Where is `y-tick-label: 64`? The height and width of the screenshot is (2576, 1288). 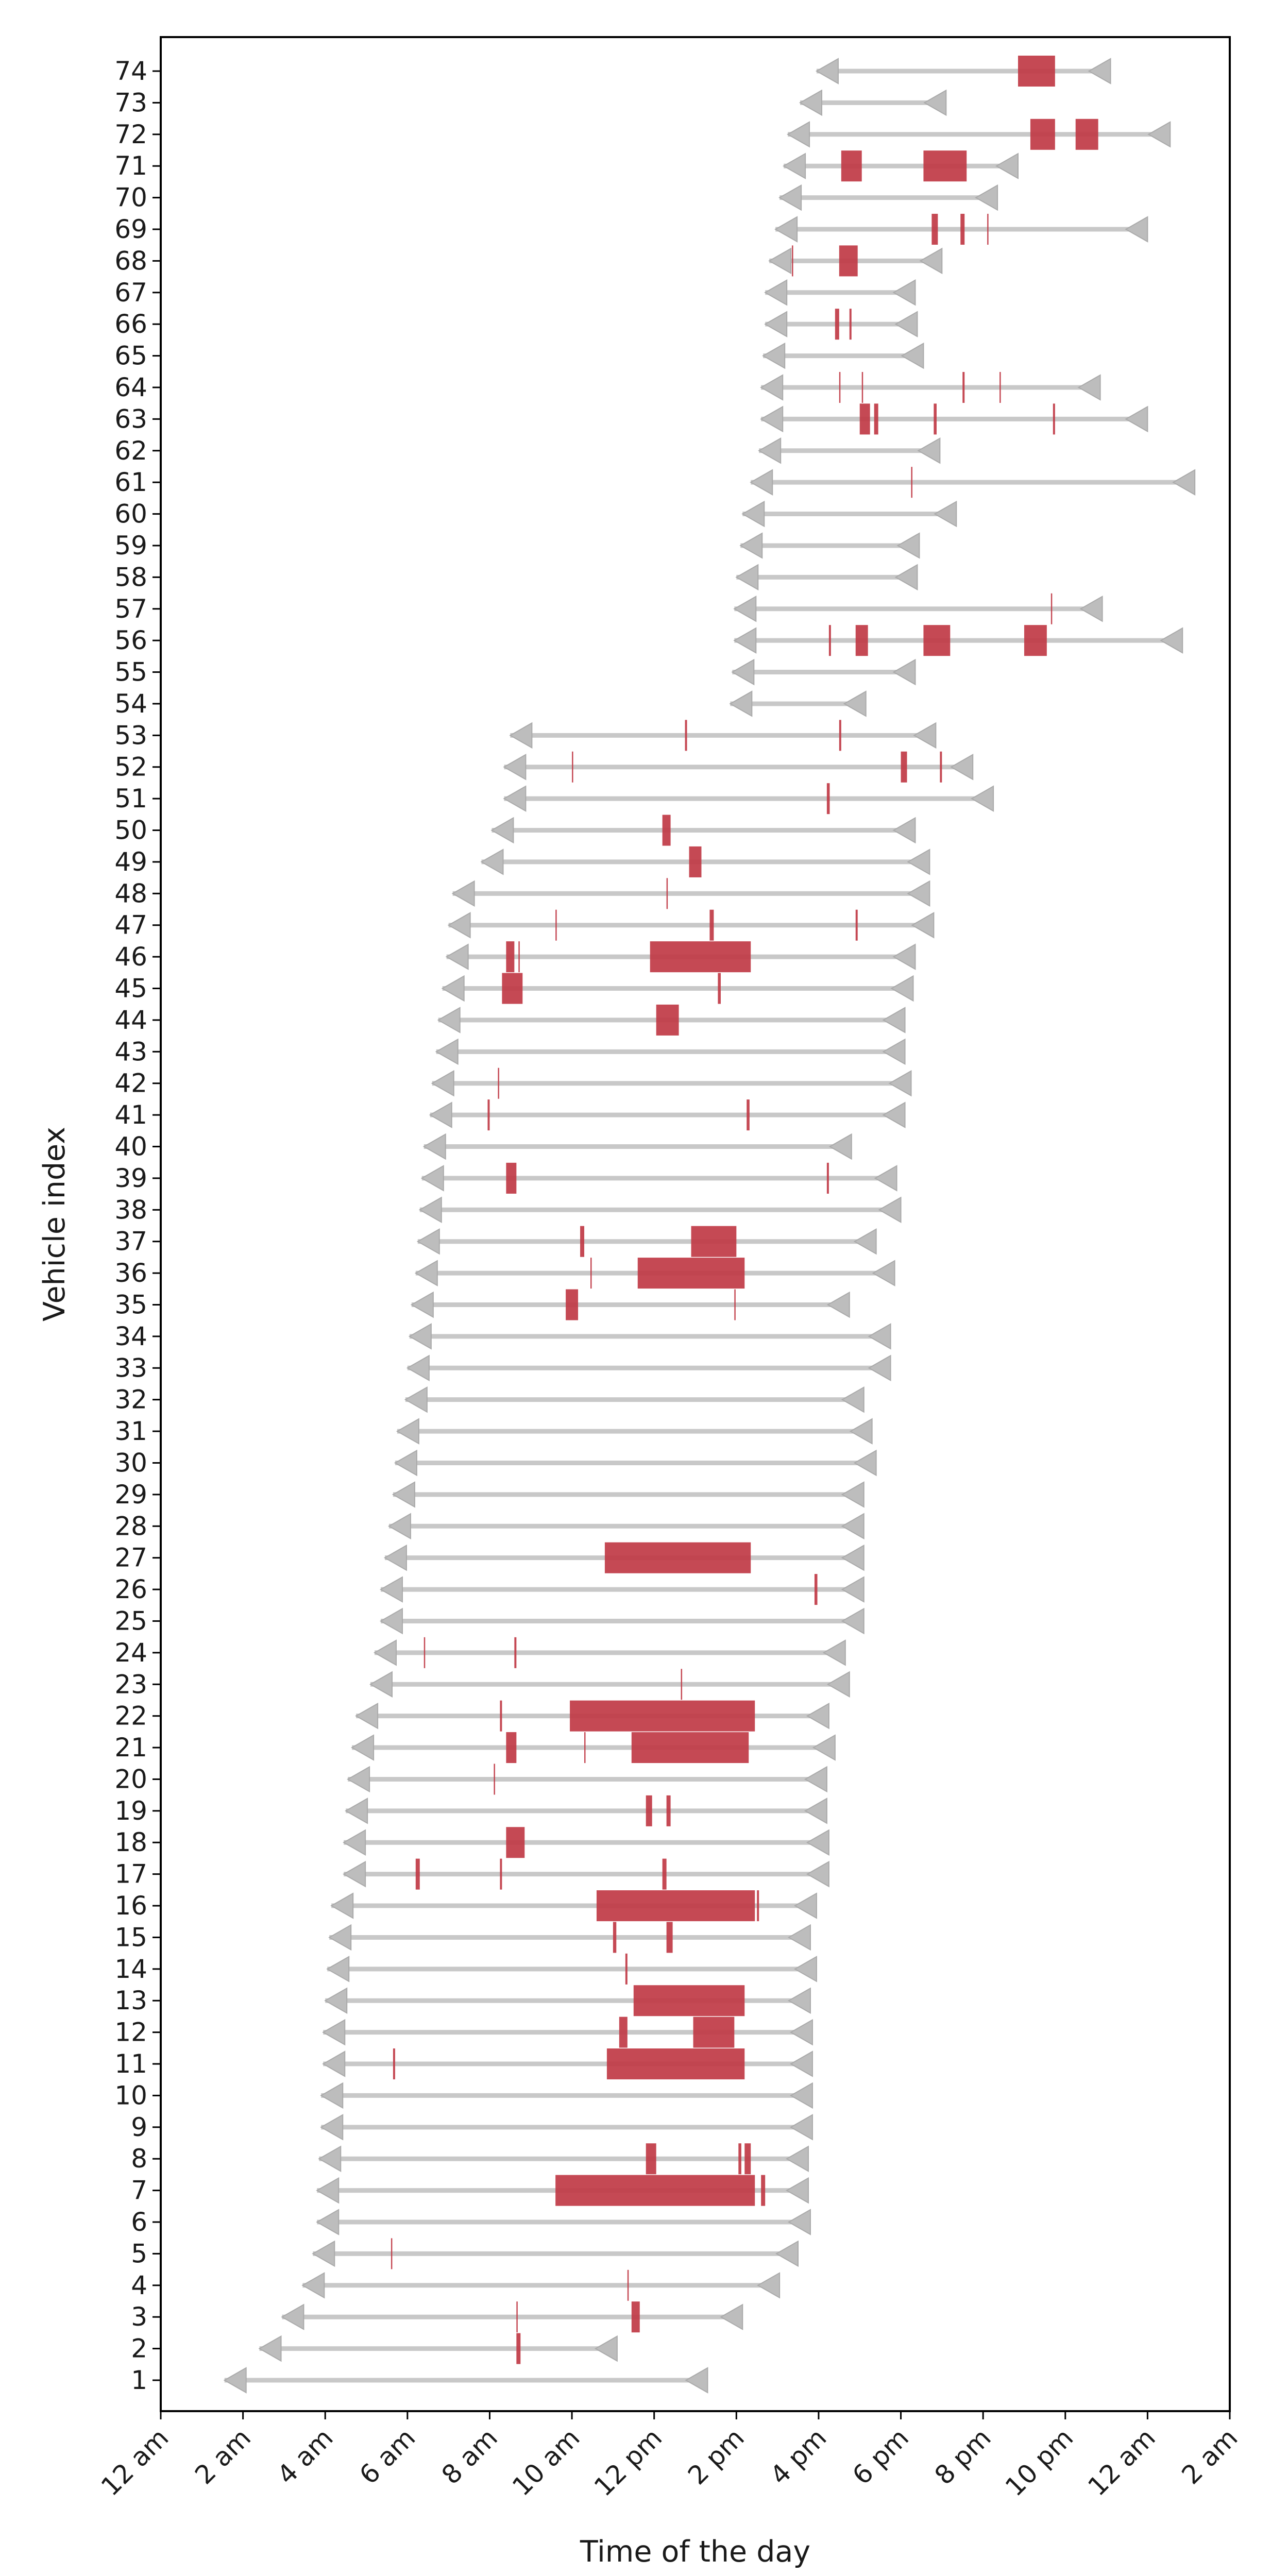 y-tick-label: 64 is located at coordinates (130, 387).